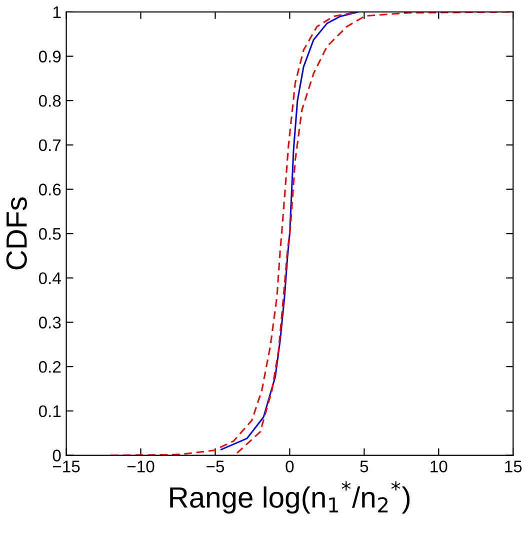  Describe the element at coordinates (140, 466) in the screenshot. I see `x-tick-label: −10` at that location.